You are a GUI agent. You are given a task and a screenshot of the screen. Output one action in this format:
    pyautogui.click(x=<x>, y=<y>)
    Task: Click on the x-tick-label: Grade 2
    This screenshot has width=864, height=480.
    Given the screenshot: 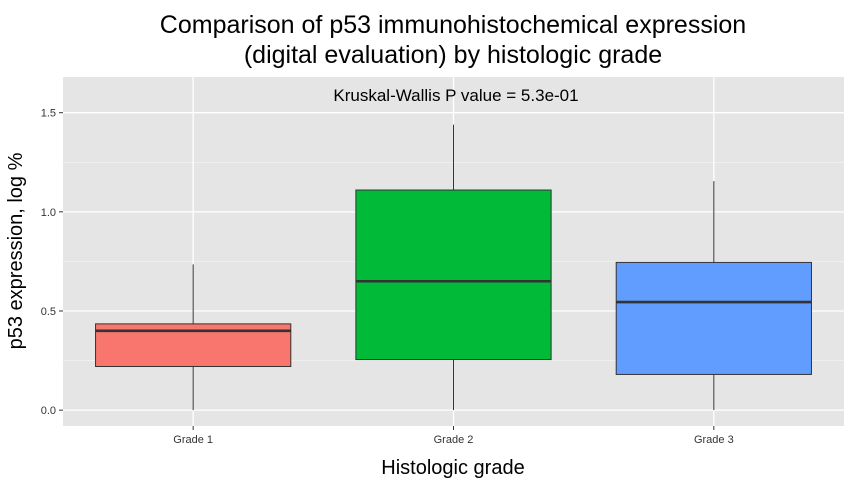 What is the action you would take?
    pyautogui.click(x=454, y=440)
    